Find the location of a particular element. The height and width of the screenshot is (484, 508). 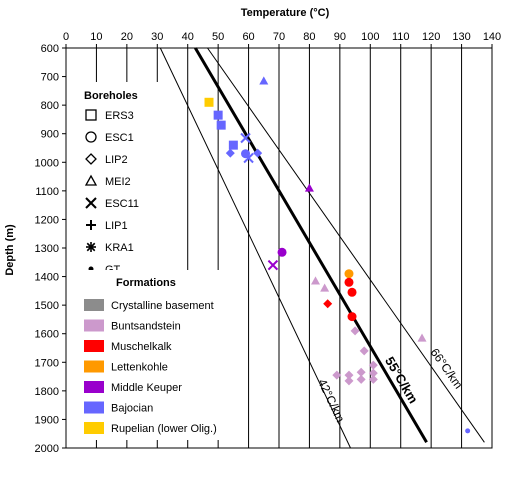

data-point-9-b is located at coordinates (248, 158).